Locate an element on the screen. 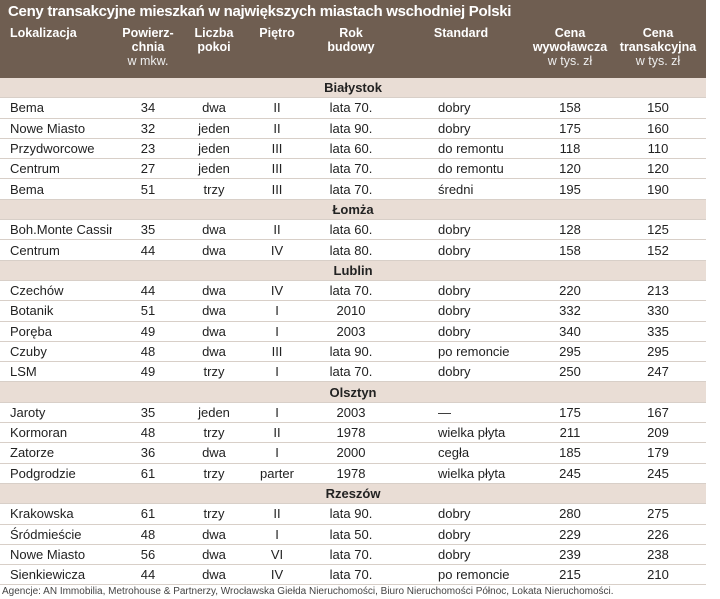 Image resolution: width=720 pixels, height=599 pixels. cell: Poręba is located at coordinates (56, 331).